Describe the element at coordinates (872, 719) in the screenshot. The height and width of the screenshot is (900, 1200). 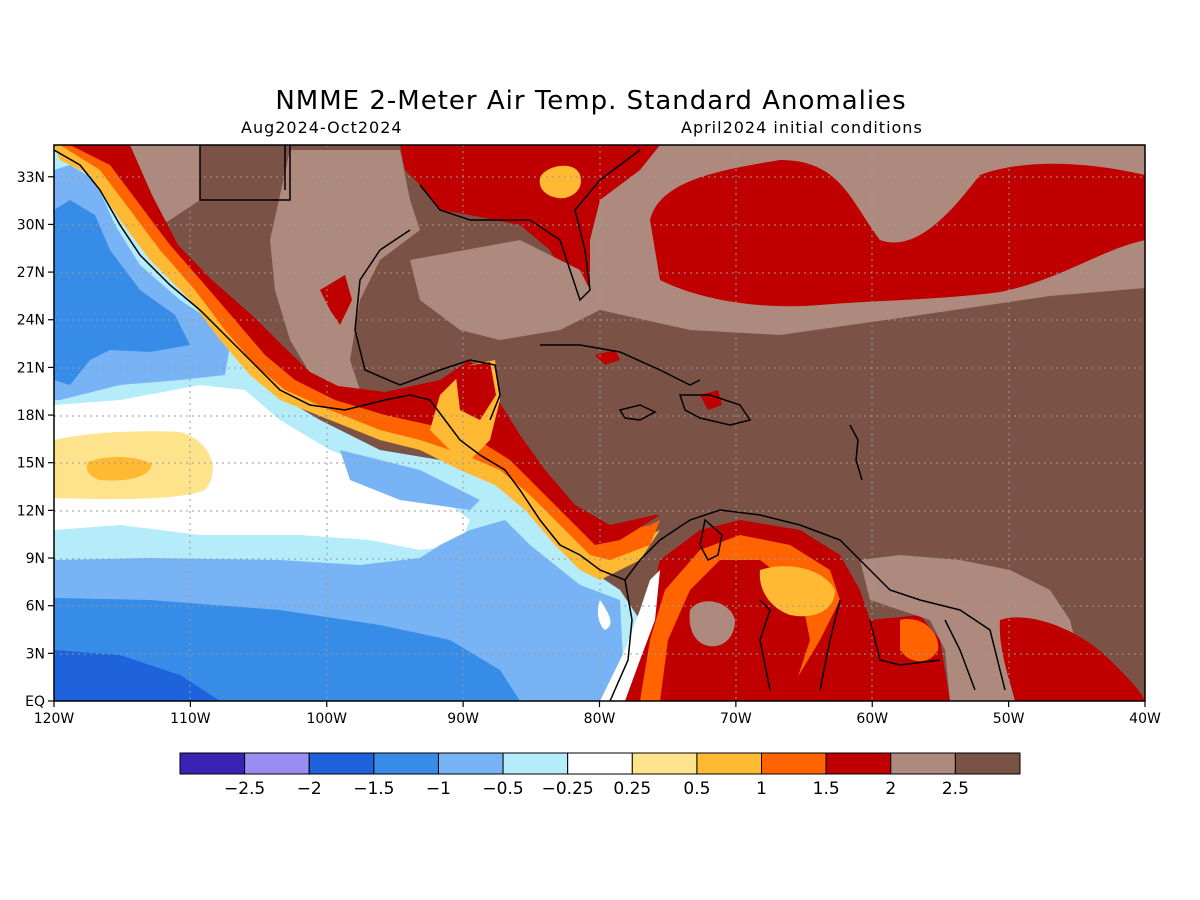
I see `lon-label: 60W` at that location.